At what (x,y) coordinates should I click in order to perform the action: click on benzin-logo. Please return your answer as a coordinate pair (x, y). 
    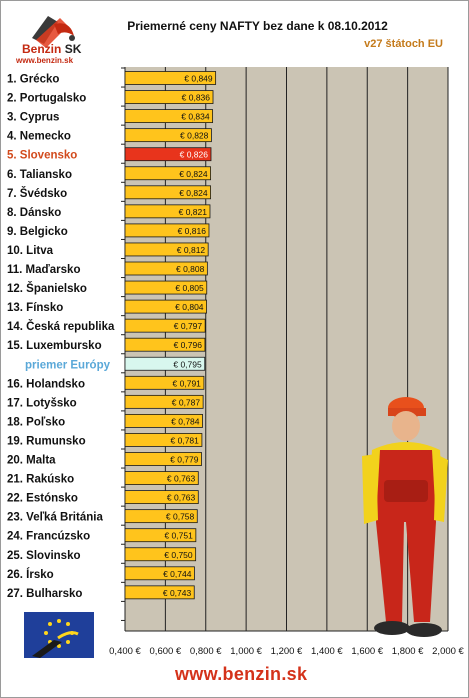
    Looking at the image, I should click on (53, 32).